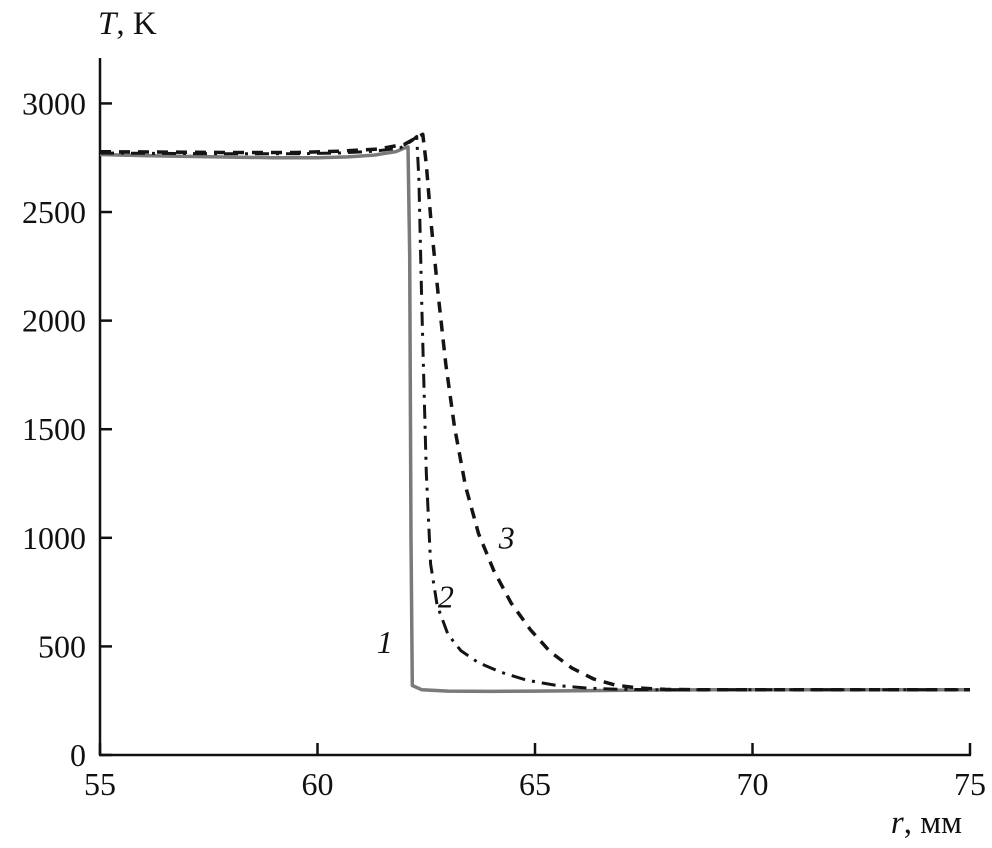 Image resolution: width=992 pixels, height=848 pixels. I want to click on x-tick-label: 55, so click(100, 784).